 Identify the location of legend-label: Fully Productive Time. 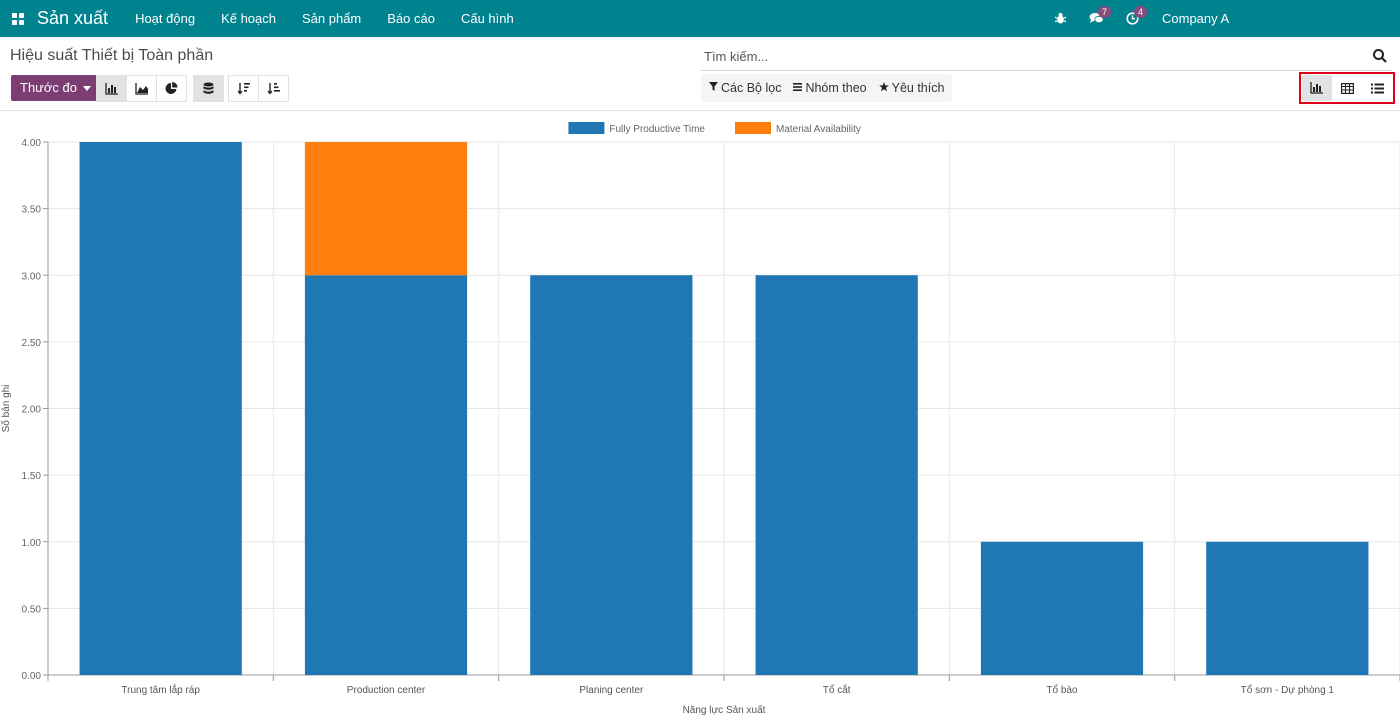
(657, 129).